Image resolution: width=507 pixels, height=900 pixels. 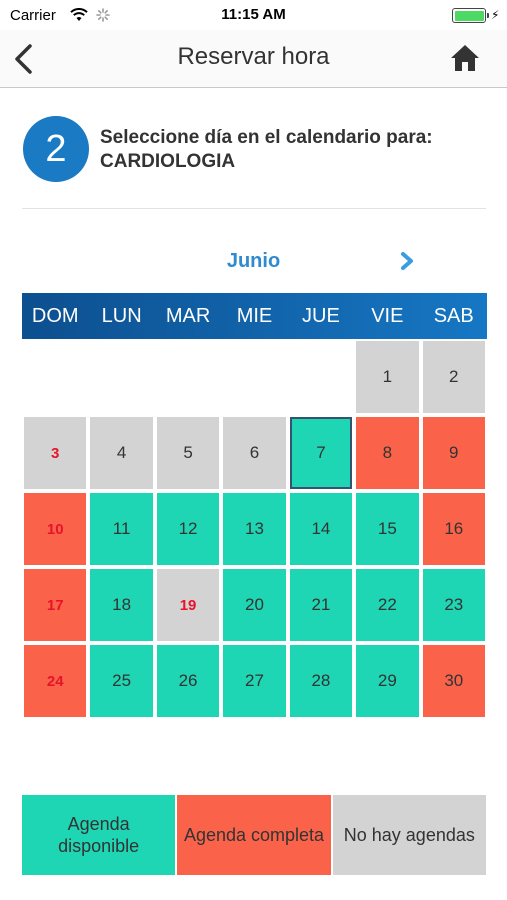 What do you see at coordinates (321, 681) in the screenshot?
I see `calendar-day-28: 28` at bounding box center [321, 681].